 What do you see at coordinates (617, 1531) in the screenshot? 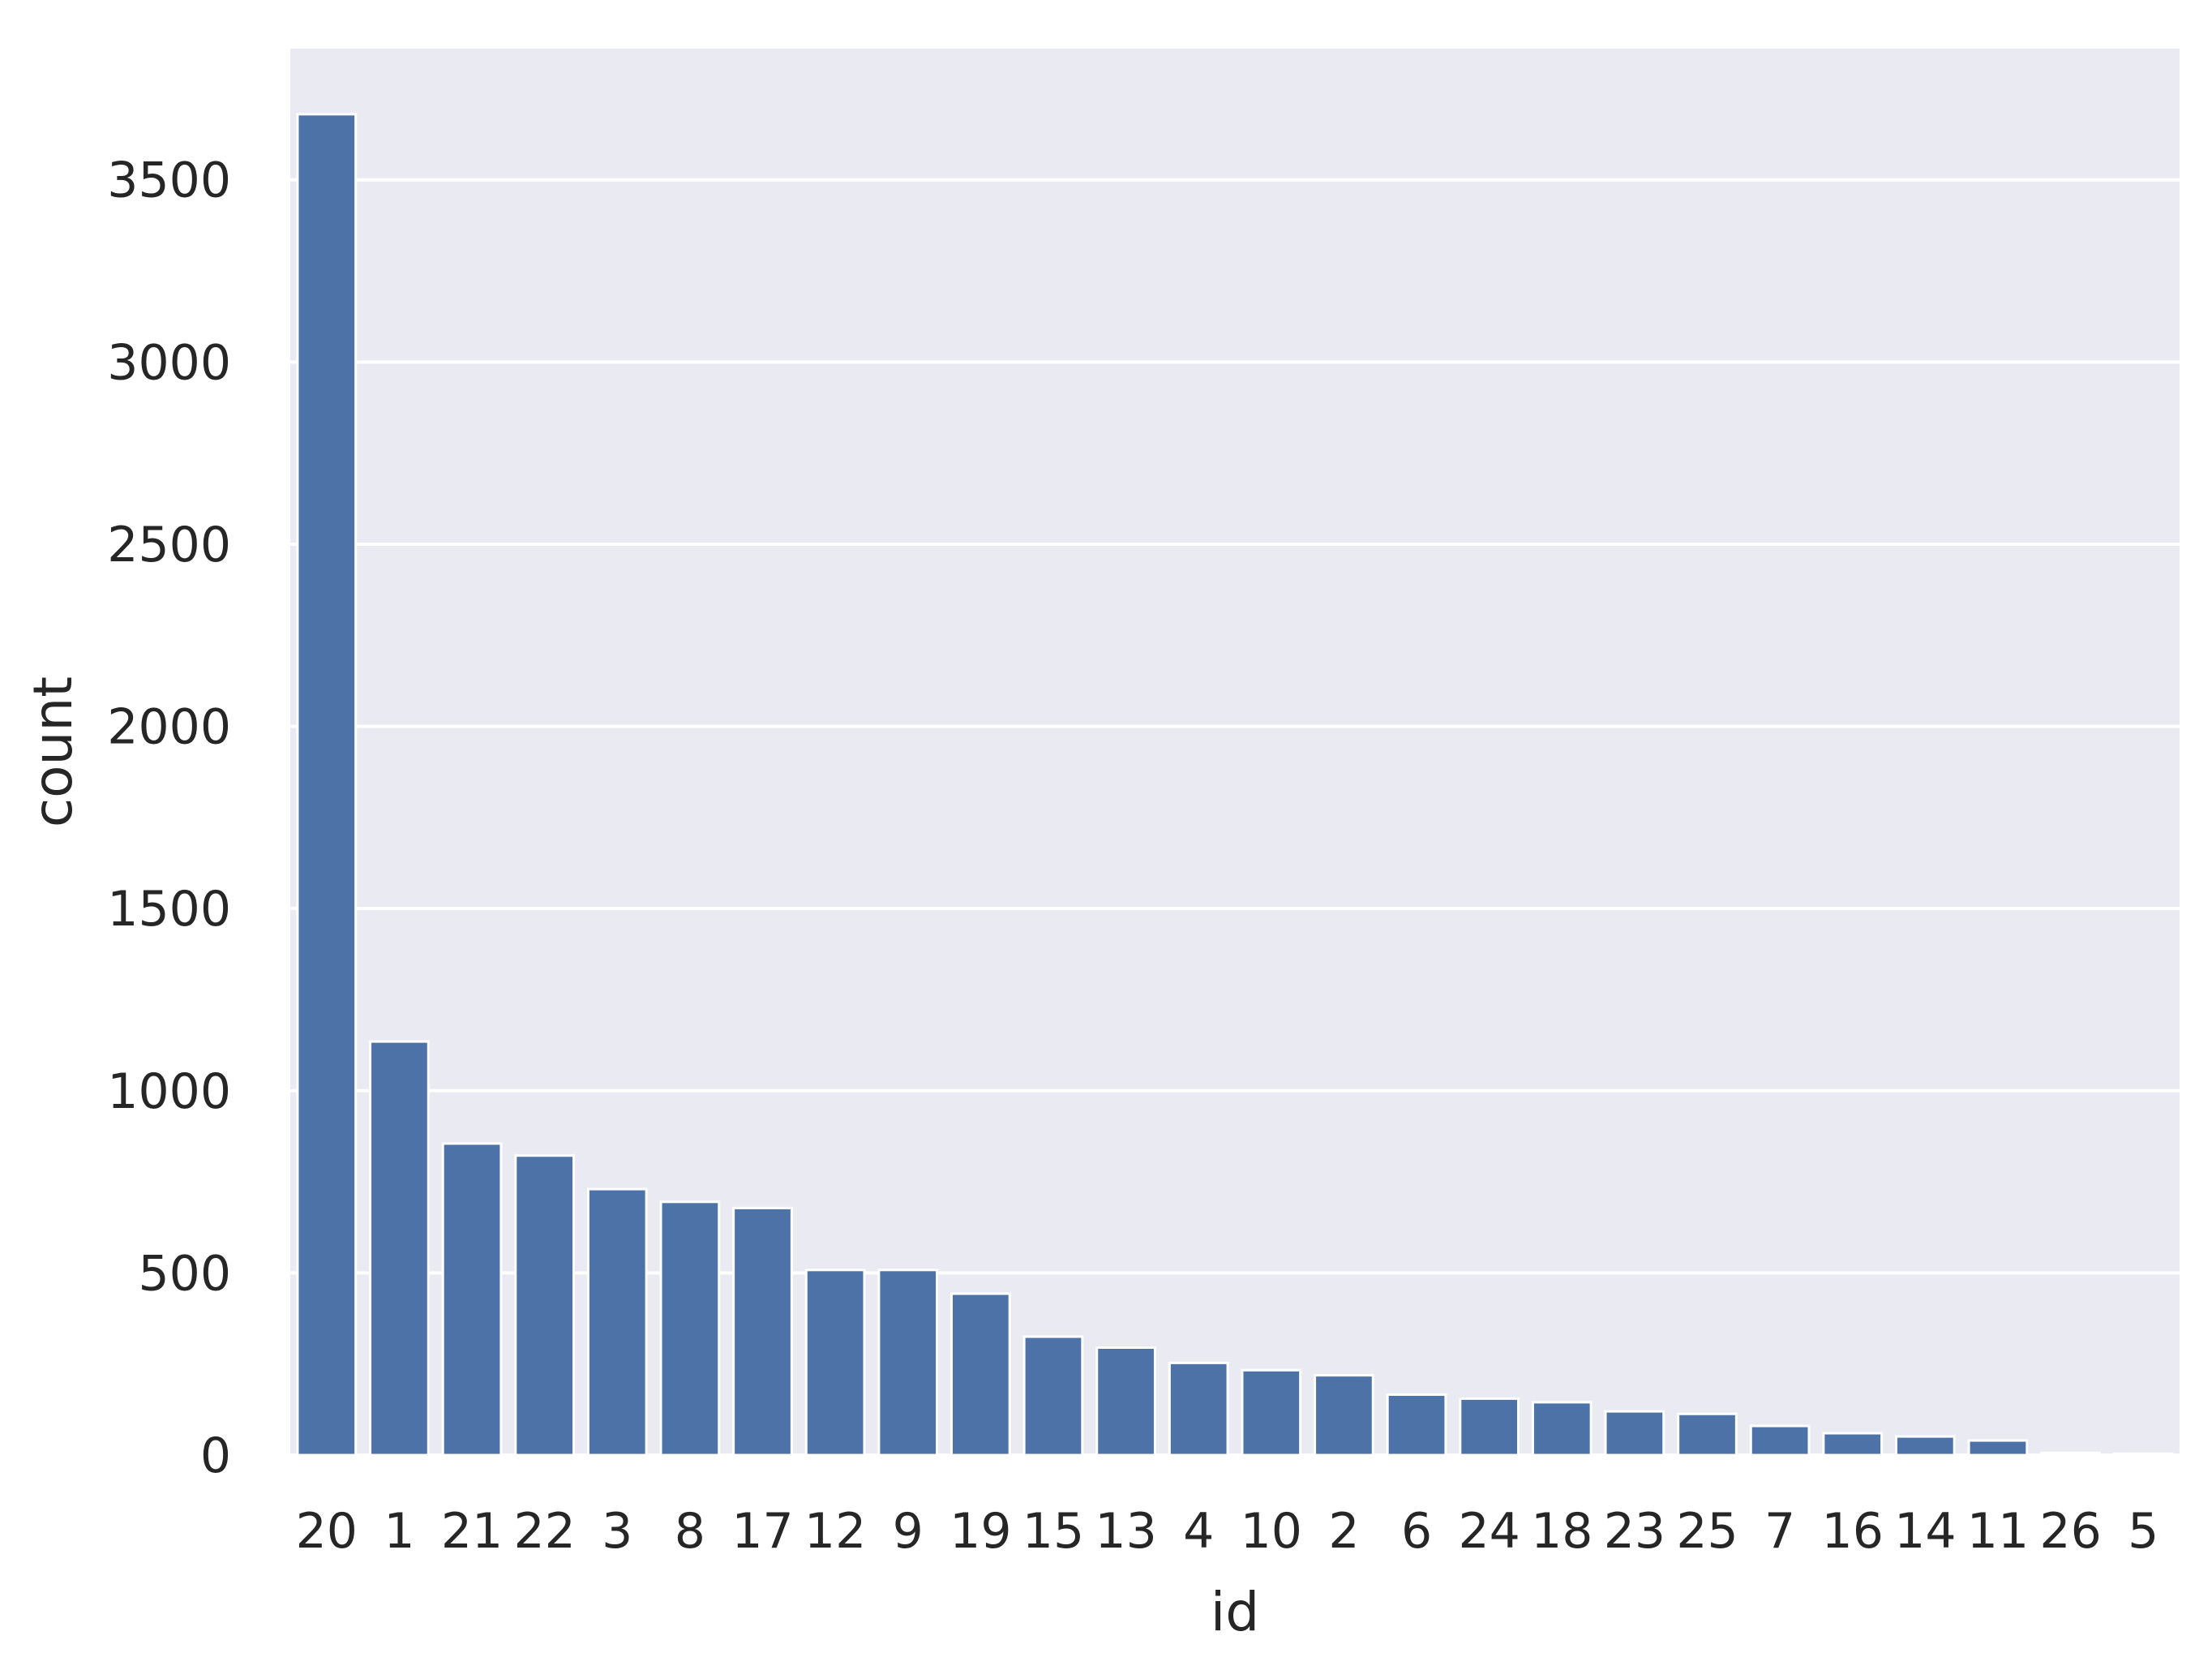
I see `x-tick-label: 3` at bounding box center [617, 1531].